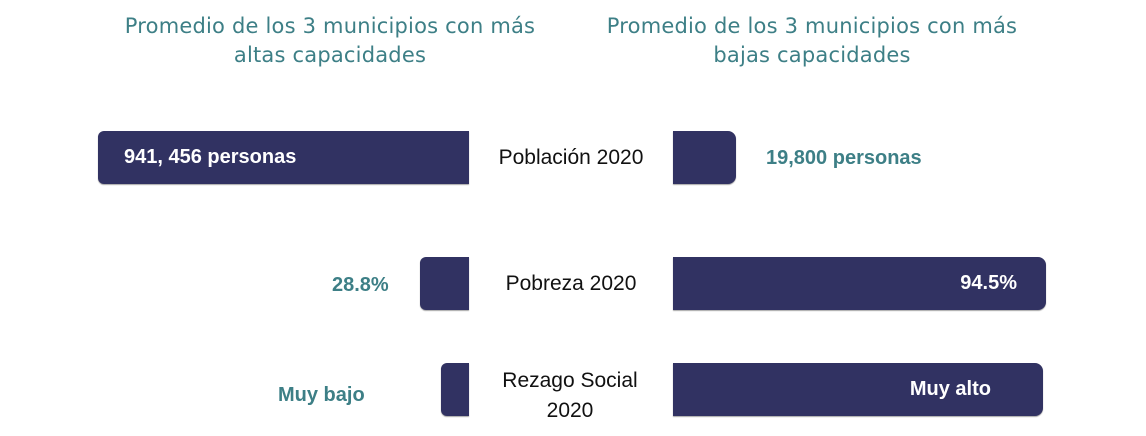  What do you see at coordinates (571, 157) in the screenshot?
I see `category-label-poblacion: Población 2020` at bounding box center [571, 157].